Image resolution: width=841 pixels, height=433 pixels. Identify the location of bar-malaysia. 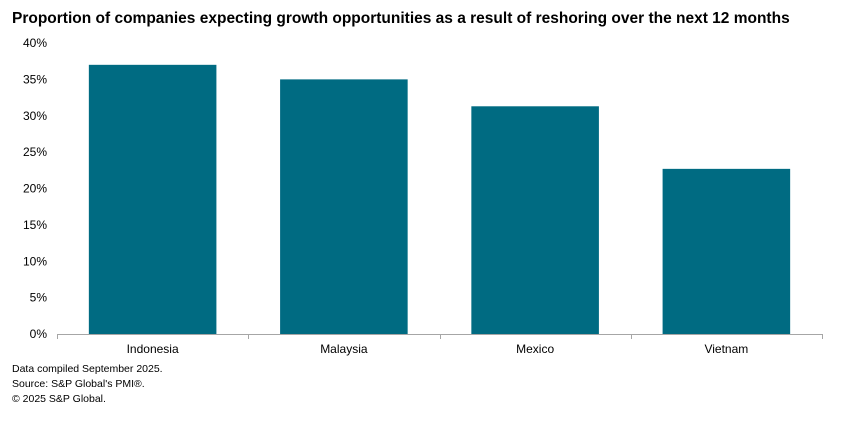
(344, 206).